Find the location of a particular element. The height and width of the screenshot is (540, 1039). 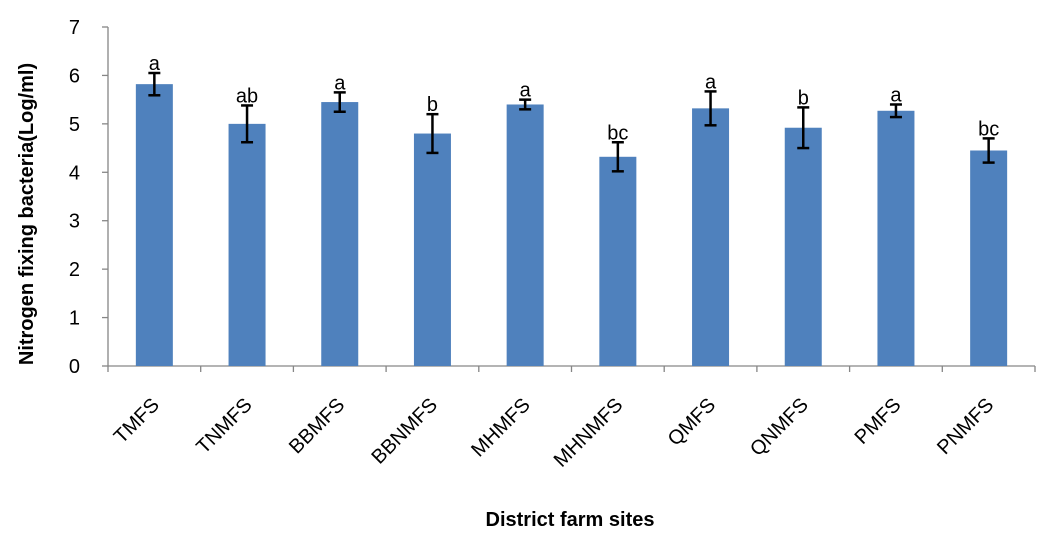

y-tick-label: 3 is located at coordinates (74, 222).